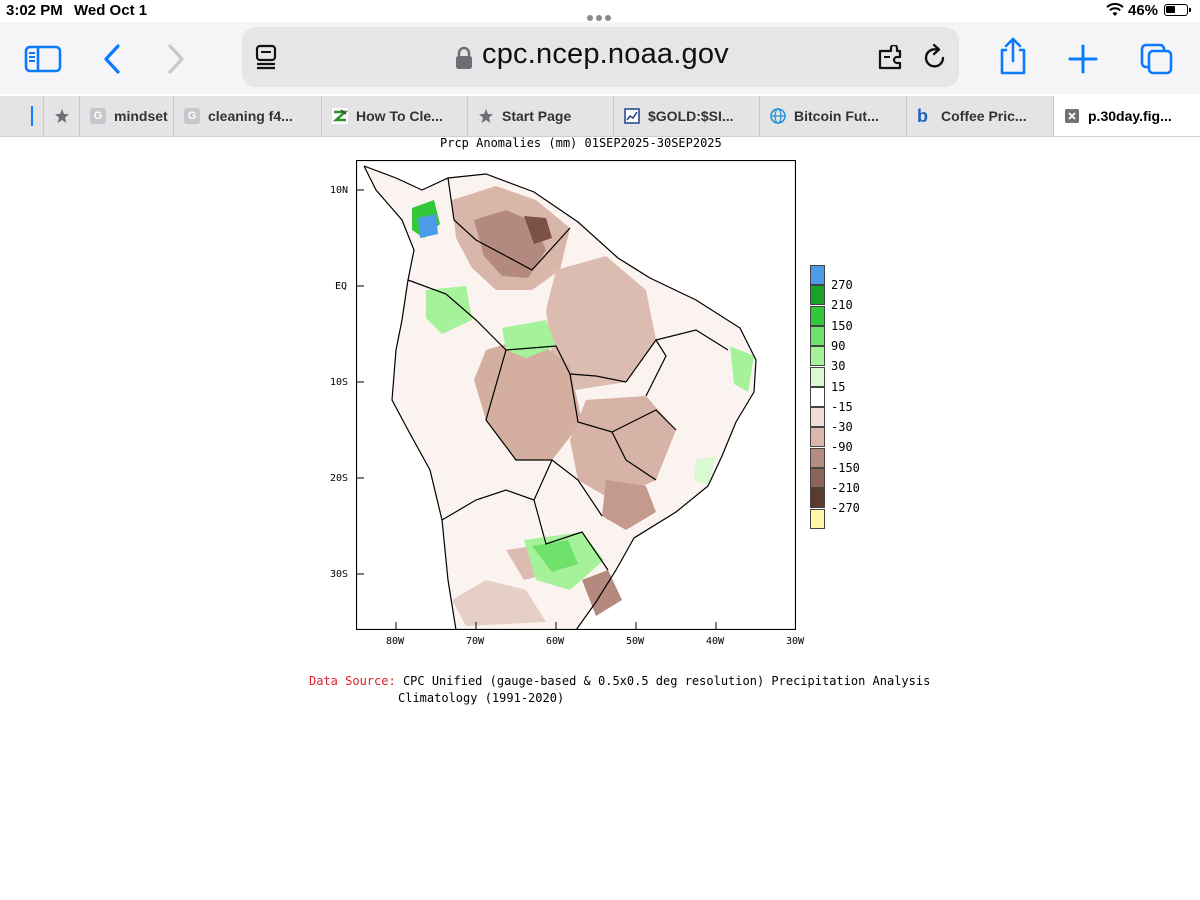  Describe the element at coordinates (845, 508) in the screenshot. I see `legend-label: -270` at that location.